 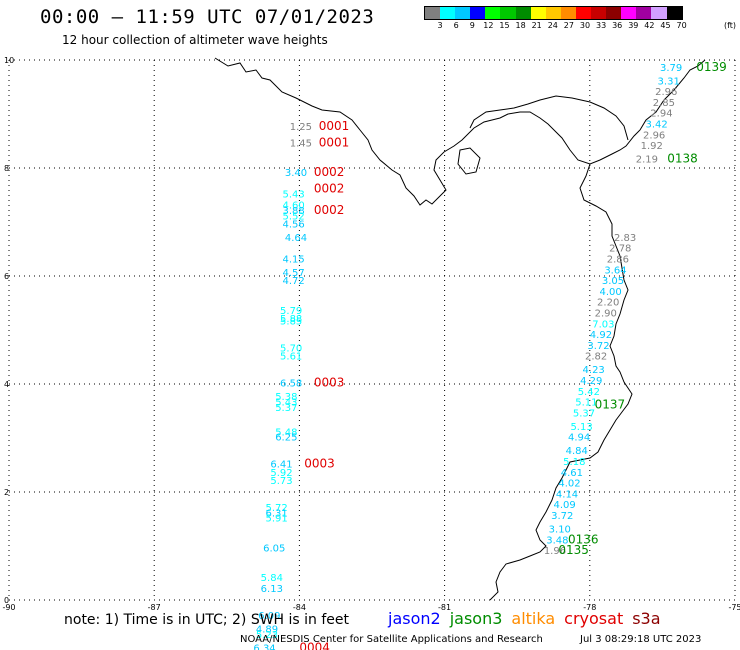 What do you see at coordinates (476, 618) in the screenshot?
I see `legend-item: jason3` at bounding box center [476, 618].